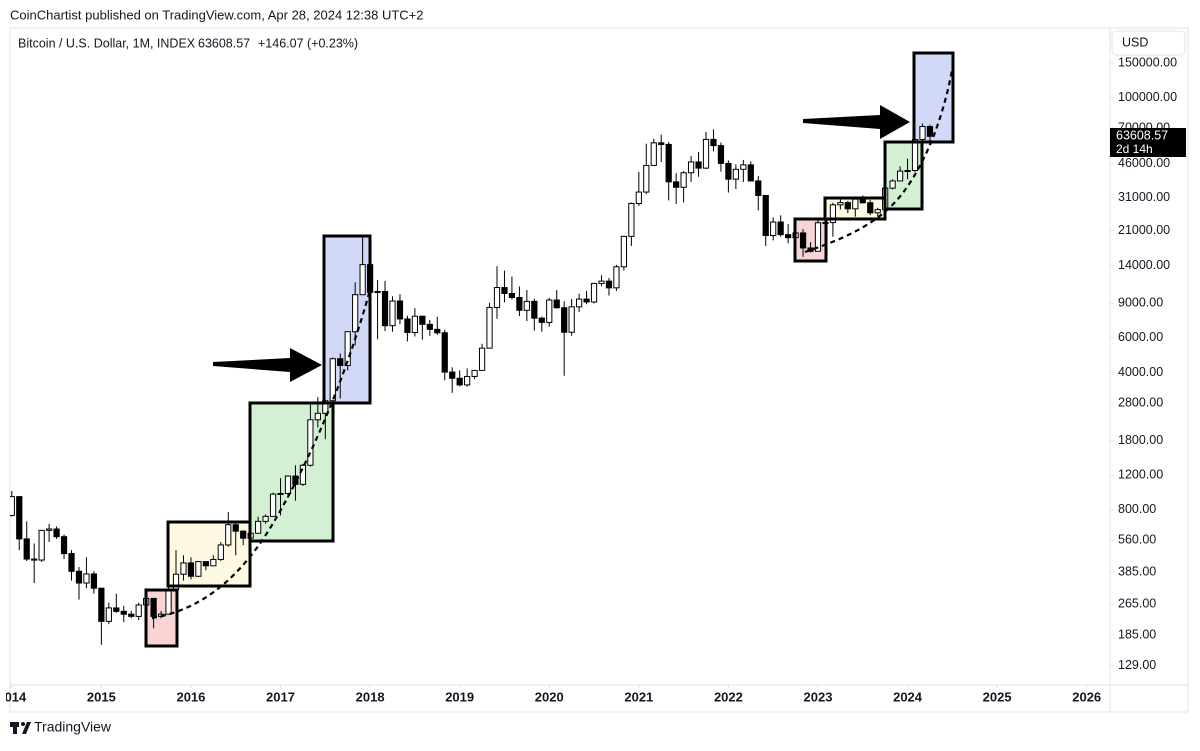  Describe the element at coordinates (1086, 696) in the screenshot. I see `x-tick-label: 2026` at that location.